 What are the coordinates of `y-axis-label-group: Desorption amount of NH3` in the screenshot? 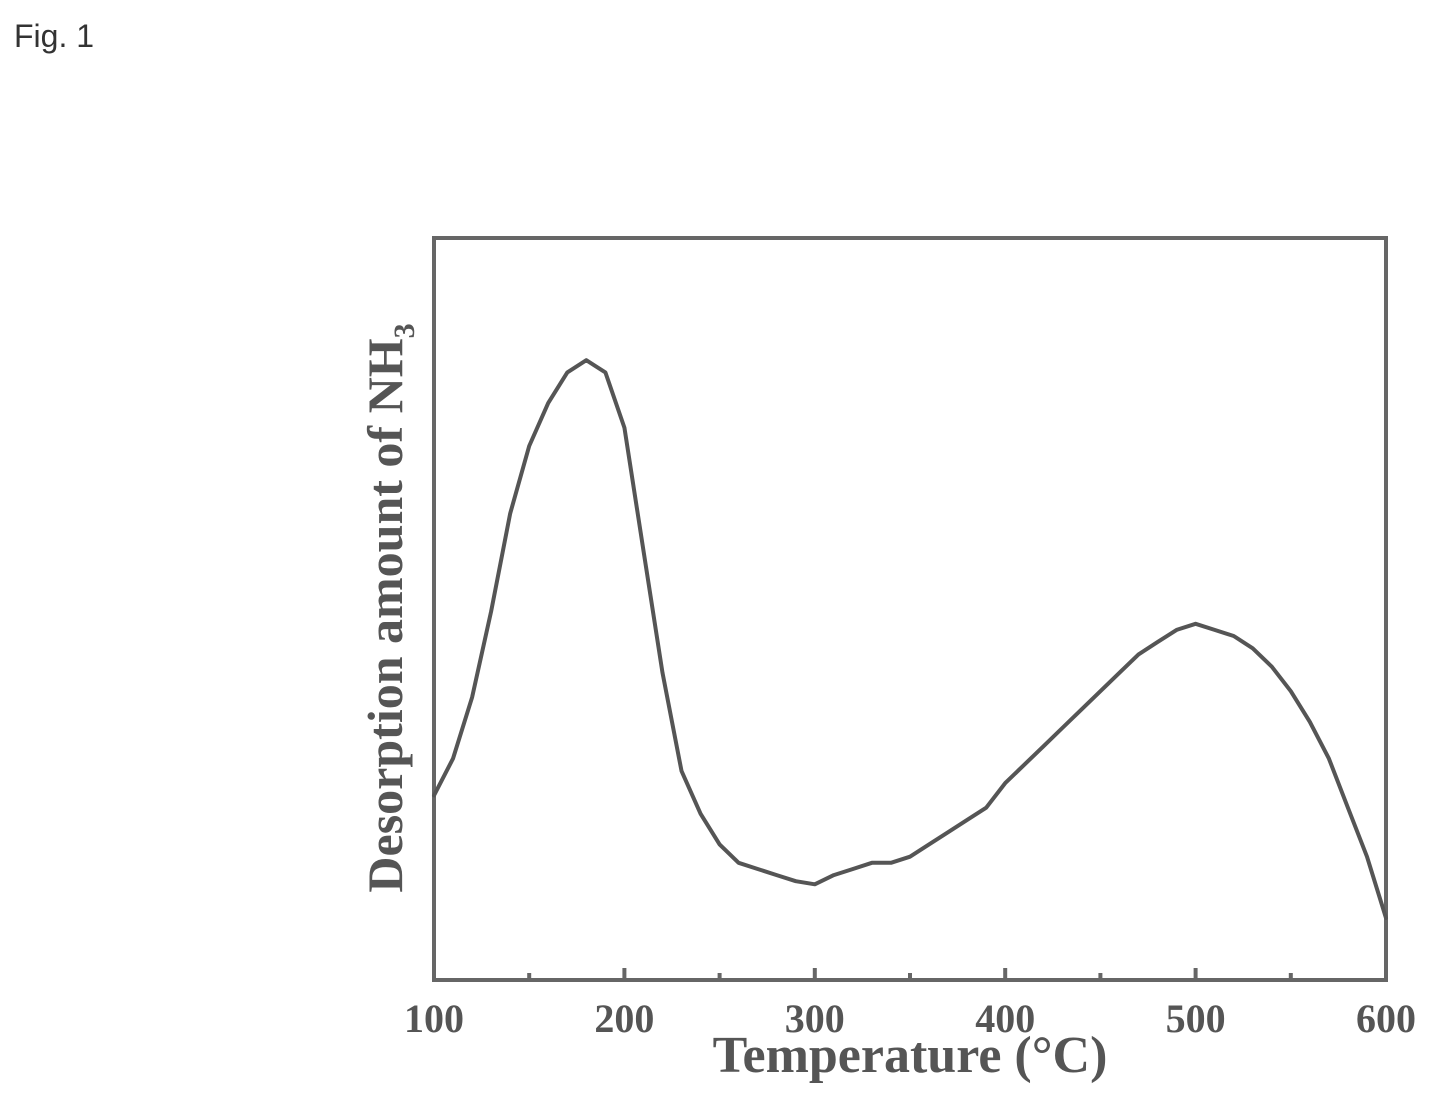 It's located at (389, 607).